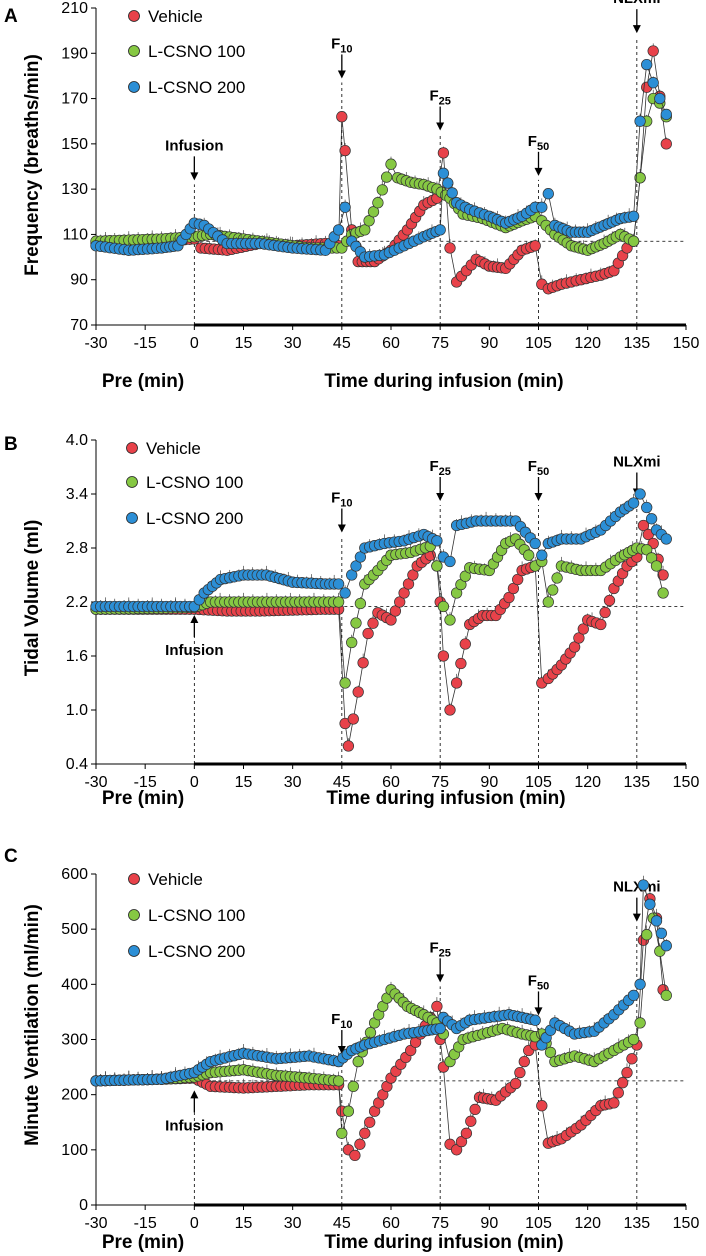 The height and width of the screenshot is (1256, 706). Describe the element at coordinates (186, 915) in the screenshot. I see `legend: Vehicle L-CSNO 100 L-CSNO 200` at that location.